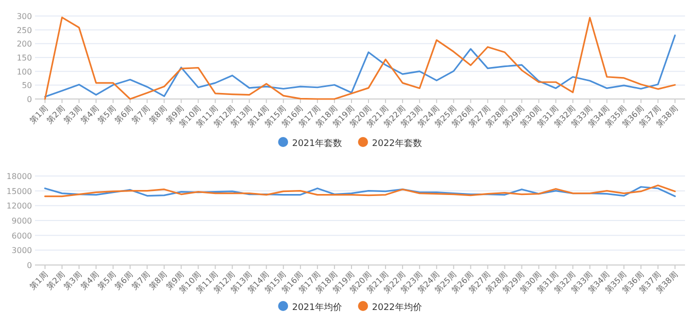  I want to click on legend-label: 2021年套数, so click(317, 143).